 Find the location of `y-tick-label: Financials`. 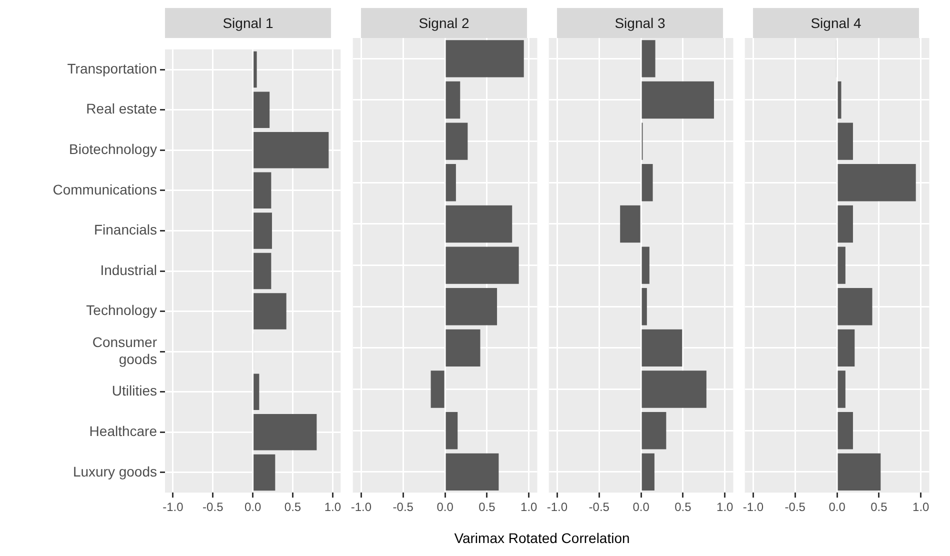

y-tick-label: Financials is located at coordinates (125, 230).